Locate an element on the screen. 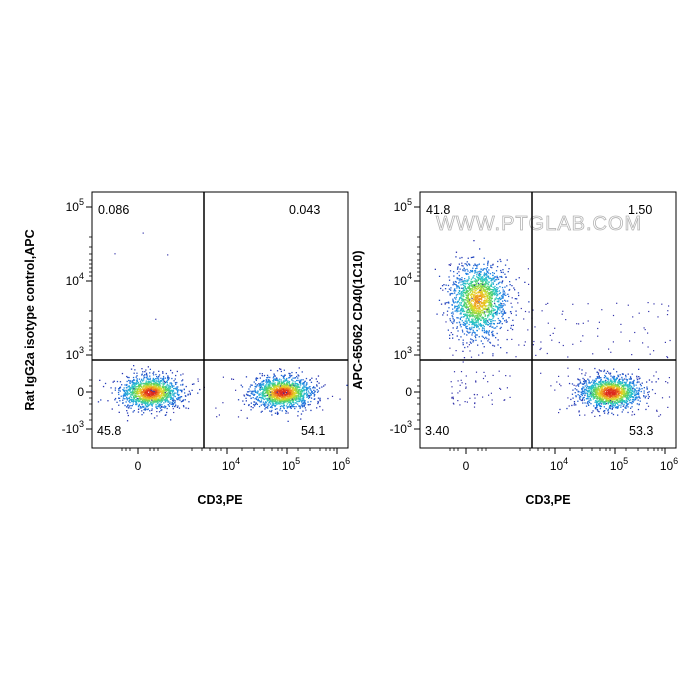  y-tick-label: 104 is located at coordinates (75, 279).